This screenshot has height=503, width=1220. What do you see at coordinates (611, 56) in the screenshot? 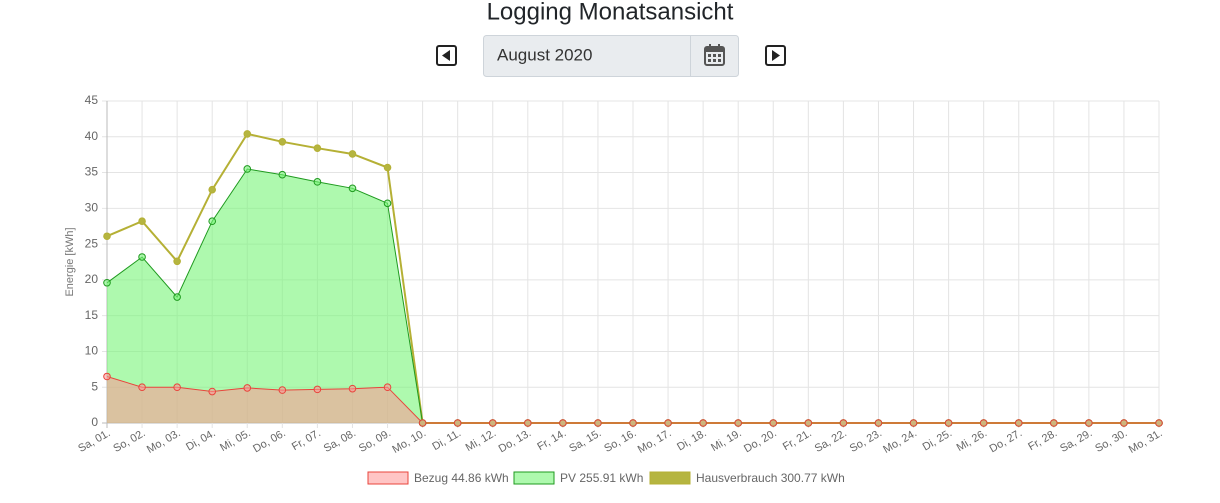
I see `date-input` at bounding box center [611, 56].